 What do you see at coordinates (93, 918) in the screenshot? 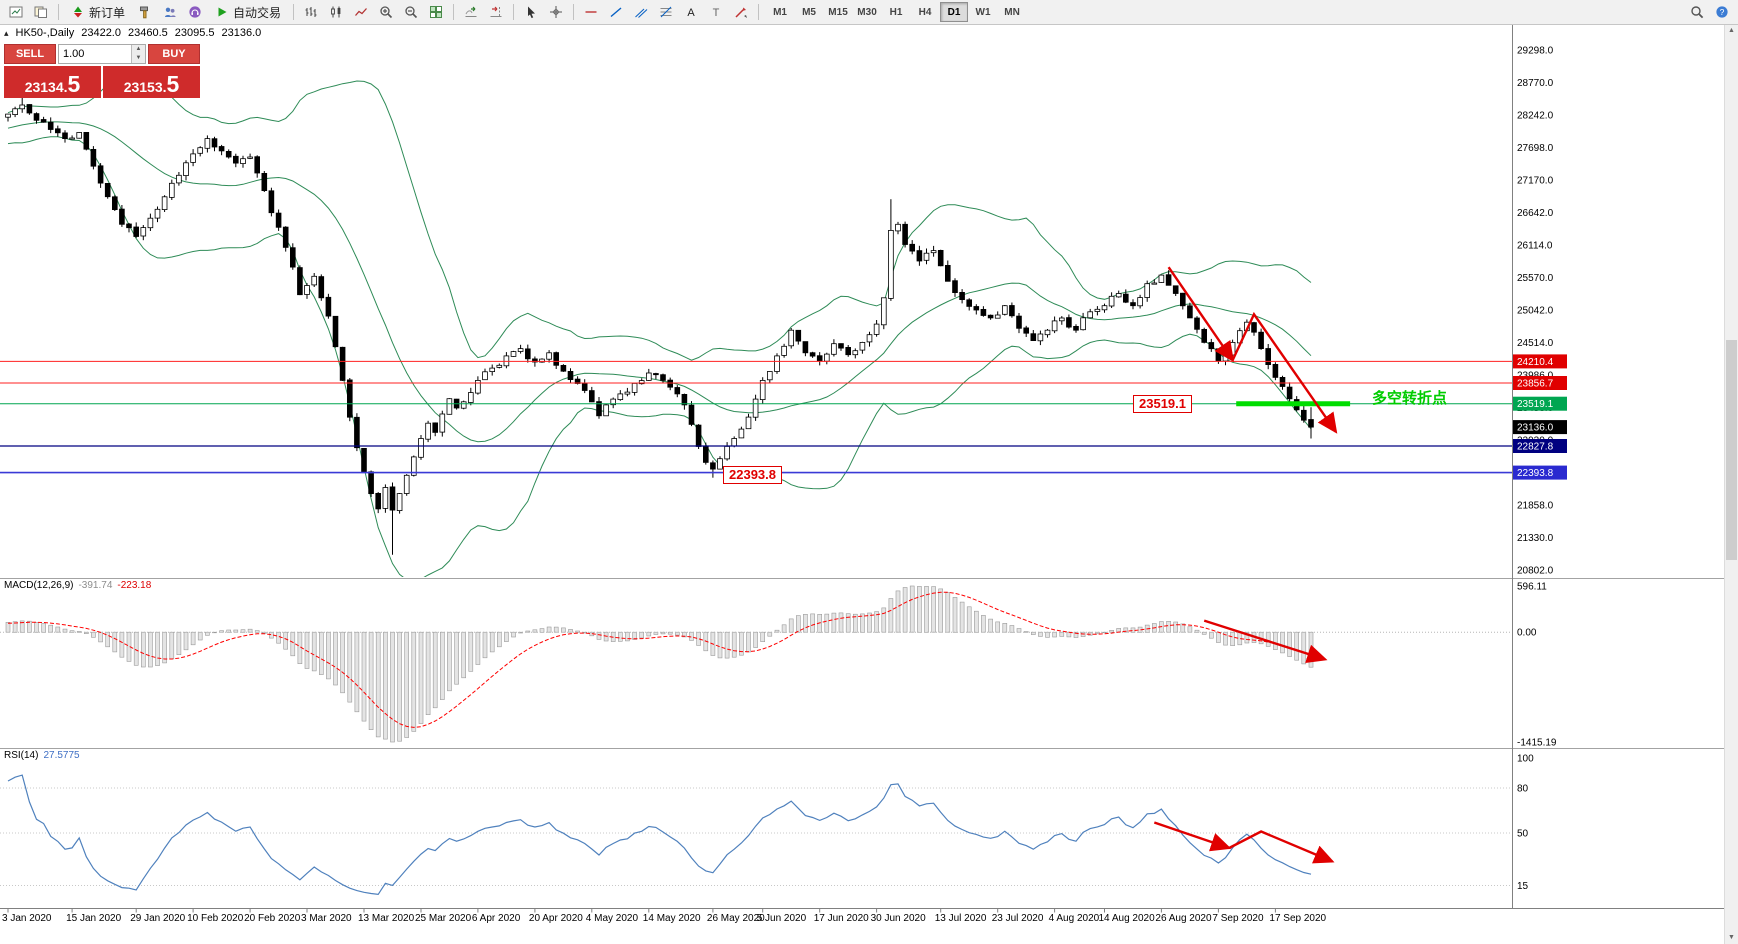
I see `svg-text: 15 Jan 2020` at bounding box center [93, 918].